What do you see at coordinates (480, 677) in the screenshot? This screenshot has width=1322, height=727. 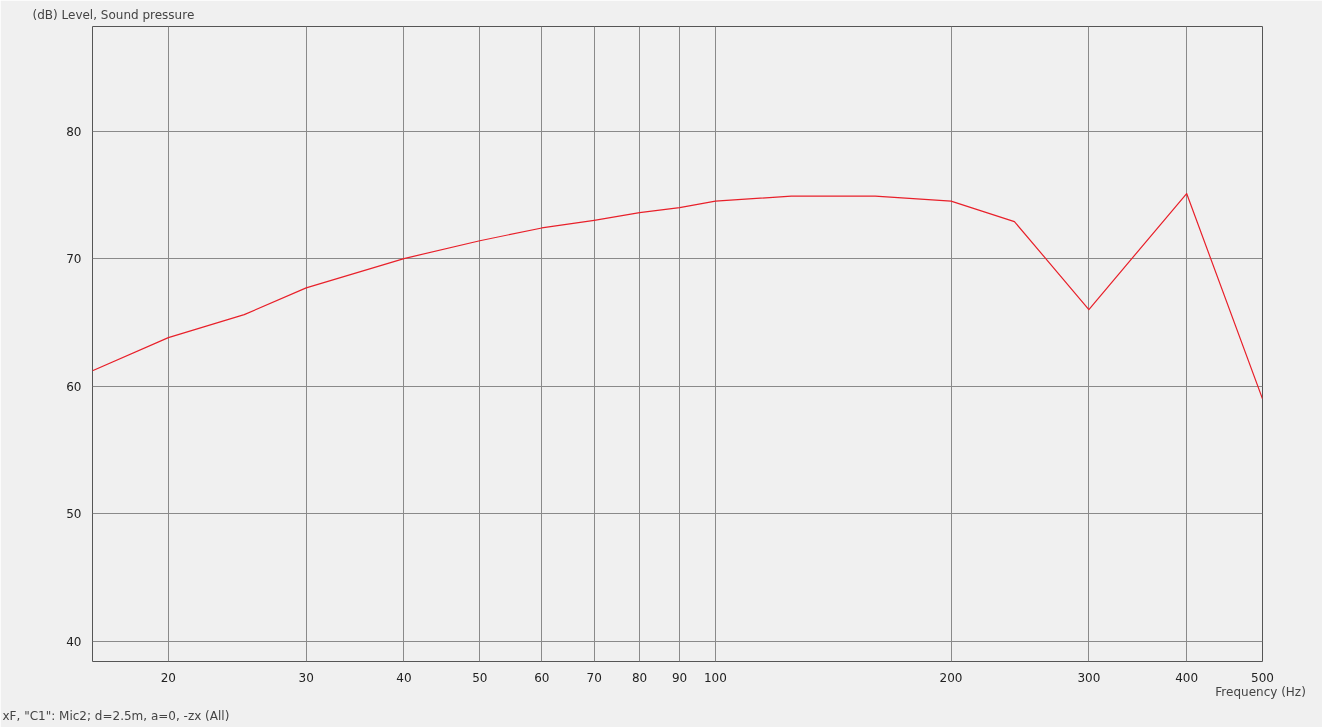 I see `x-tick-label: 50` at bounding box center [480, 677].